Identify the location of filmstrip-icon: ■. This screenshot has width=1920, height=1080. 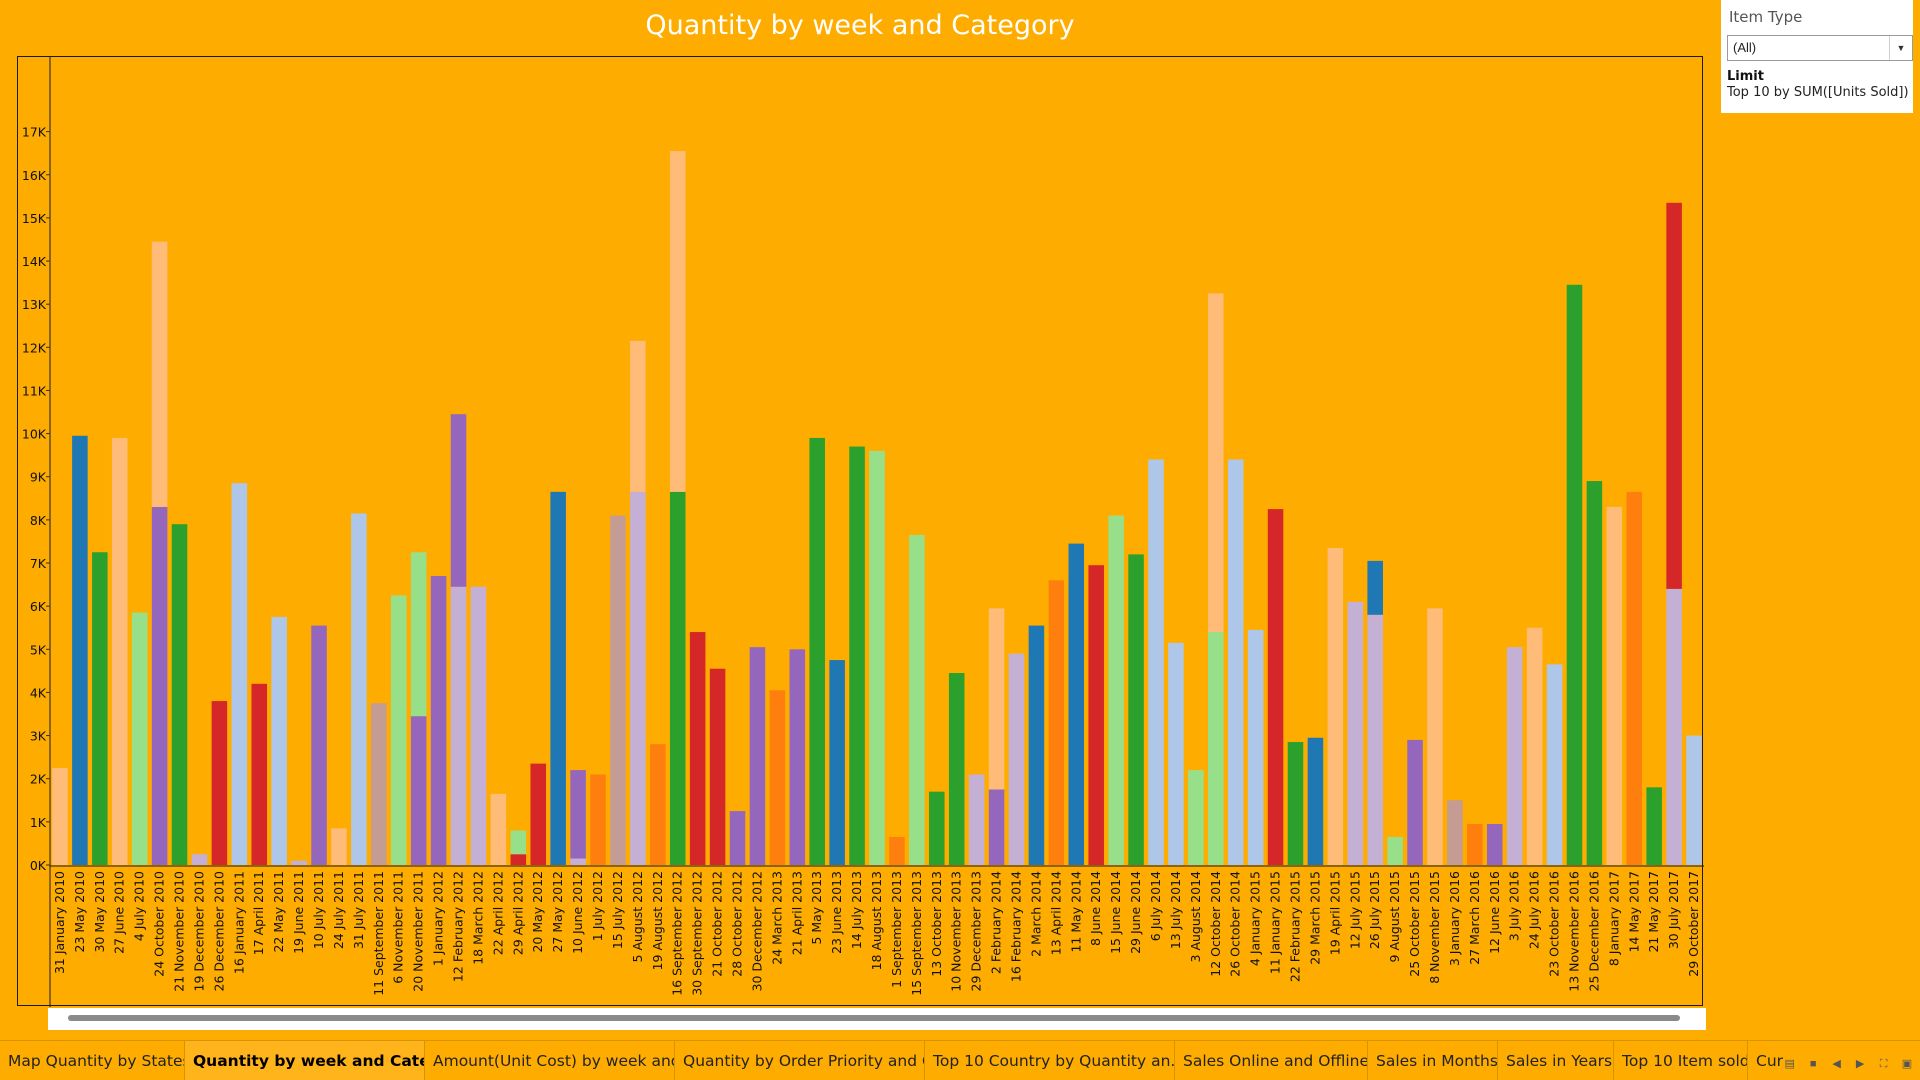
(1813, 1064).